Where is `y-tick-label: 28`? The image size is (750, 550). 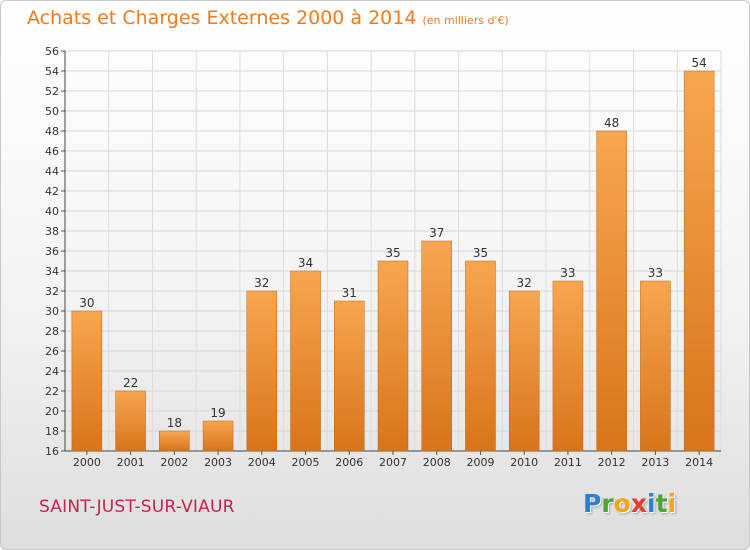 y-tick-label: 28 is located at coordinates (52, 331).